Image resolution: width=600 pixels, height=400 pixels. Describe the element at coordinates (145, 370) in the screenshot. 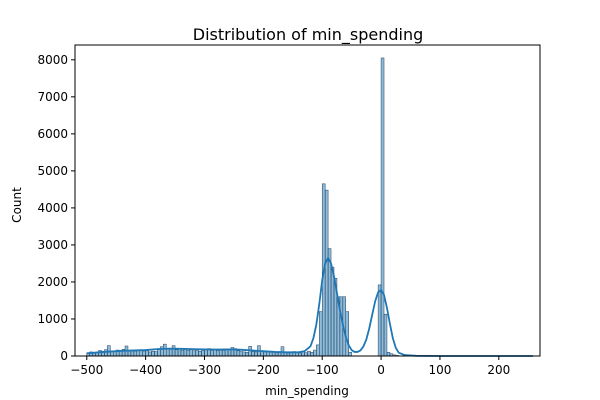

I see `x-tick-label: −400` at that location.